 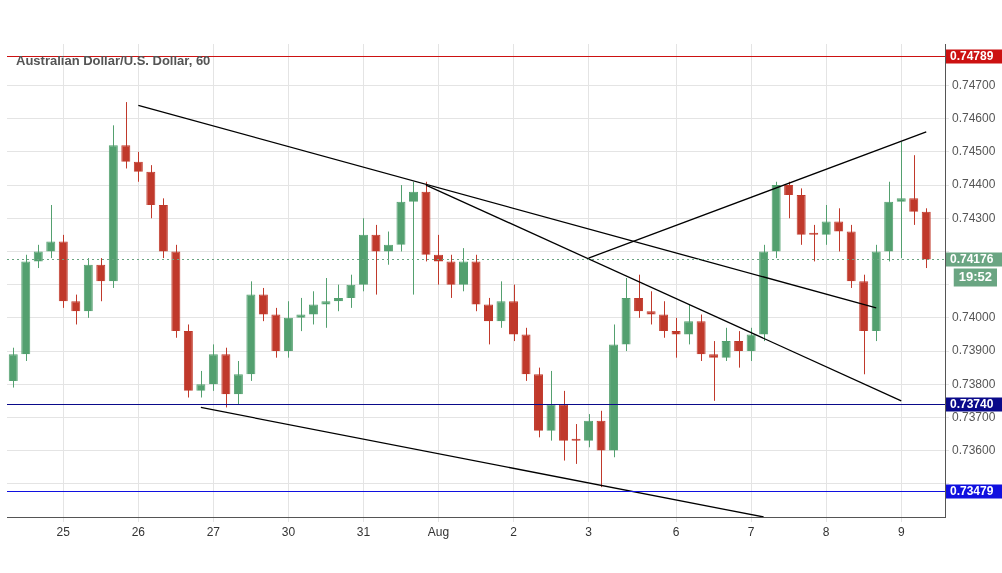 I want to click on x-tick-label: 25, so click(x=63, y=531).